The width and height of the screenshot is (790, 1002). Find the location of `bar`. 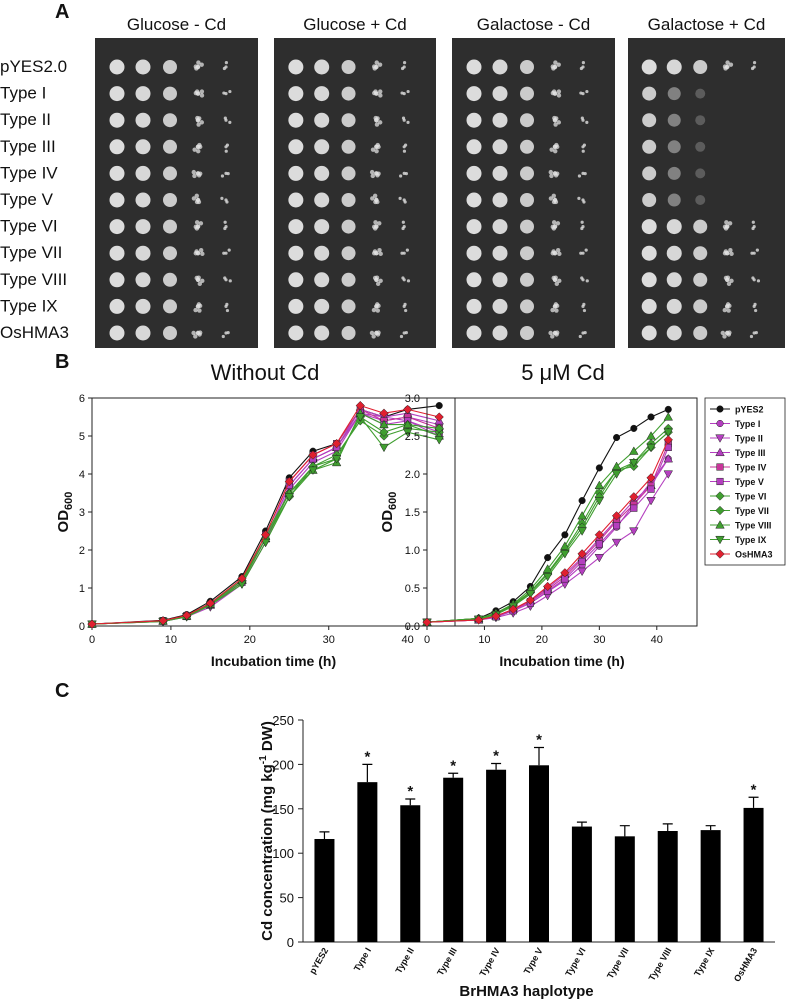

bar is located at coordinates (539, 853).